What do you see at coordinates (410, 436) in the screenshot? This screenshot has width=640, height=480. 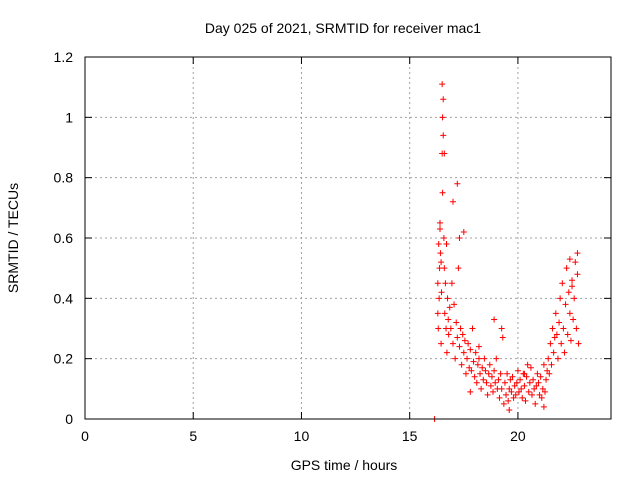 I see `x-tick-label: 15` at bounding box center [410, 436].